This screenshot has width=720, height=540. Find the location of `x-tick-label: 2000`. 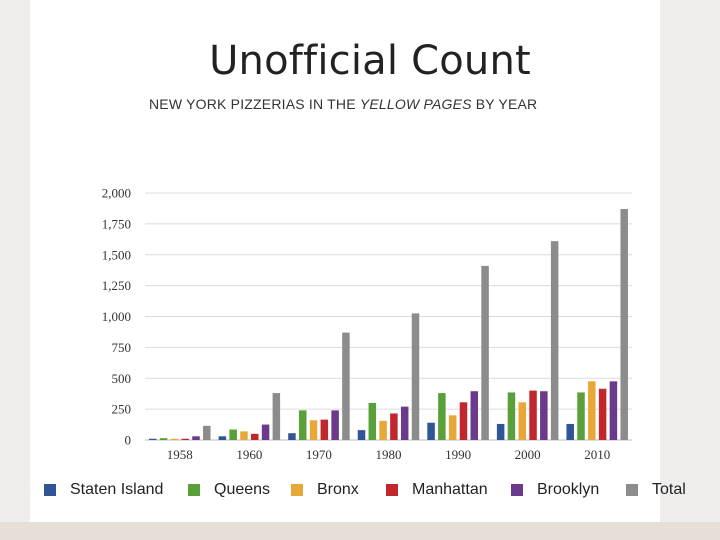

x-tick-label: 2000 is located at coordinates (528, 454).